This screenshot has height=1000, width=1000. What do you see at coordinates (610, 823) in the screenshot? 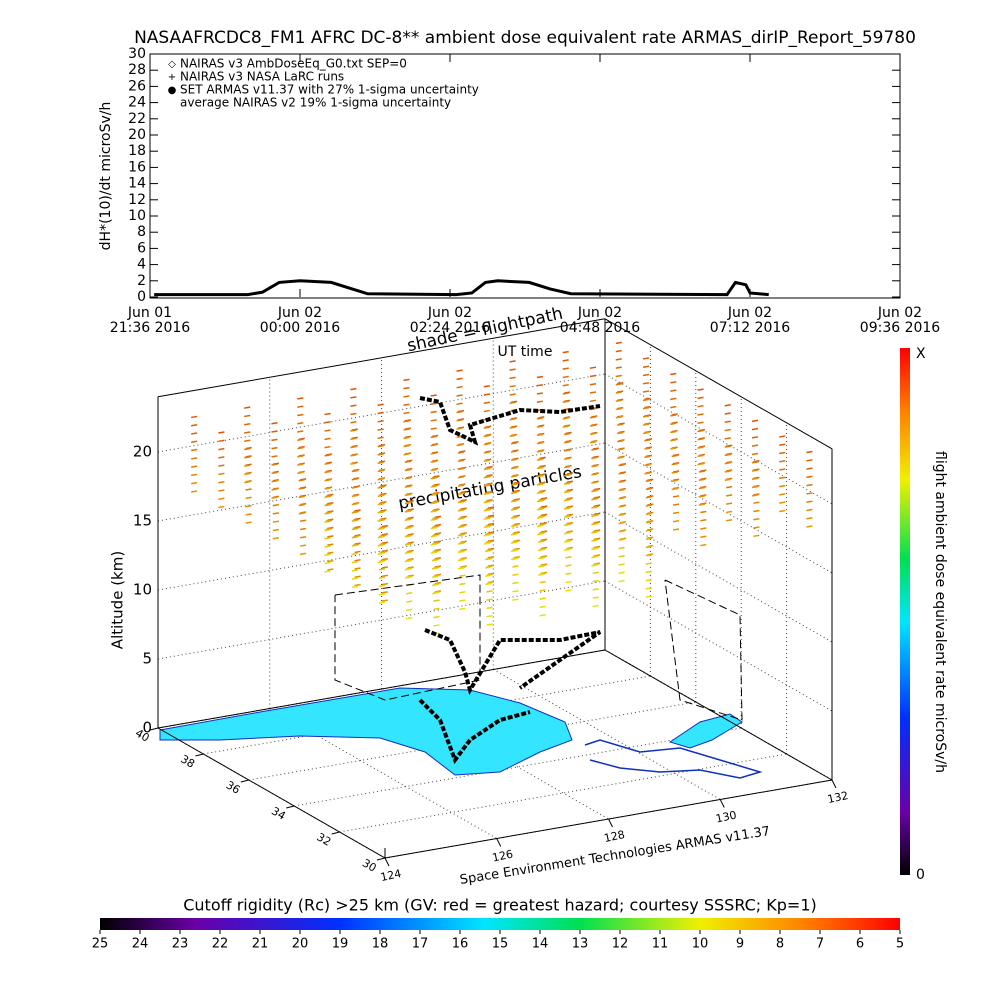
I see `lon-tick` at bounding box center [610, 823].